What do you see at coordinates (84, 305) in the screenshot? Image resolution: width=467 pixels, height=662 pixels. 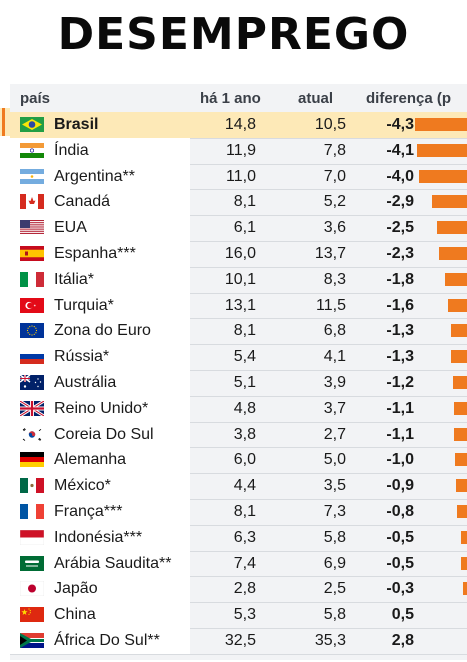 I see `country-name: Turquia*` at bounding box center [84, 305].